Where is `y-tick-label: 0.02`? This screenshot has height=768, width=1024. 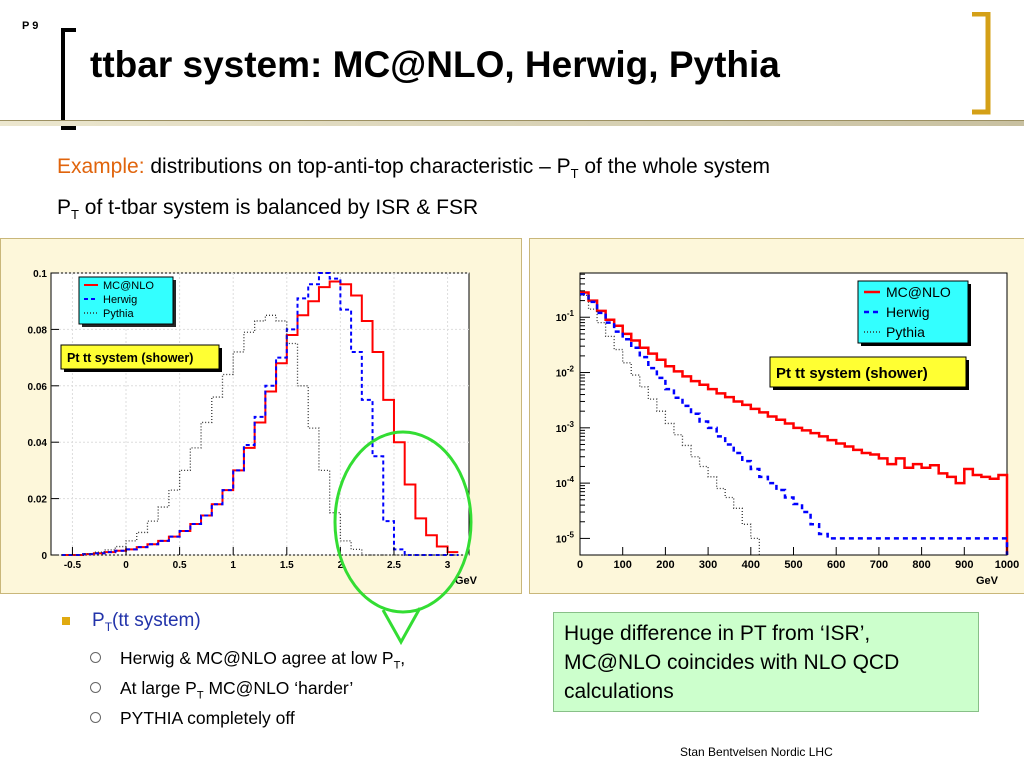
y-tick-label: 0.02 is located at coordinates (38, 500).